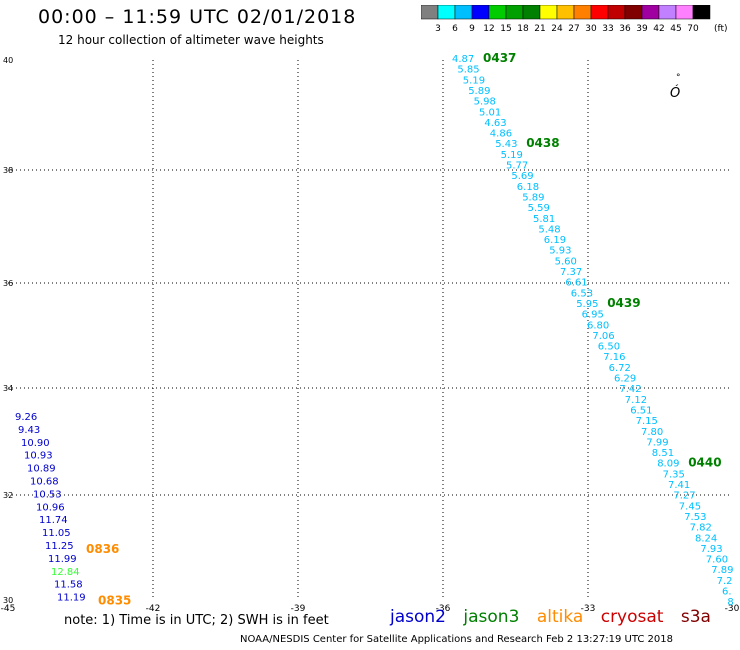 This screenshot has height=650, width=740. What do you see at coordinates (625, 29) in the screenshot?
I see `colorbar-tick-label: 36` at bounding box center [625, 29].